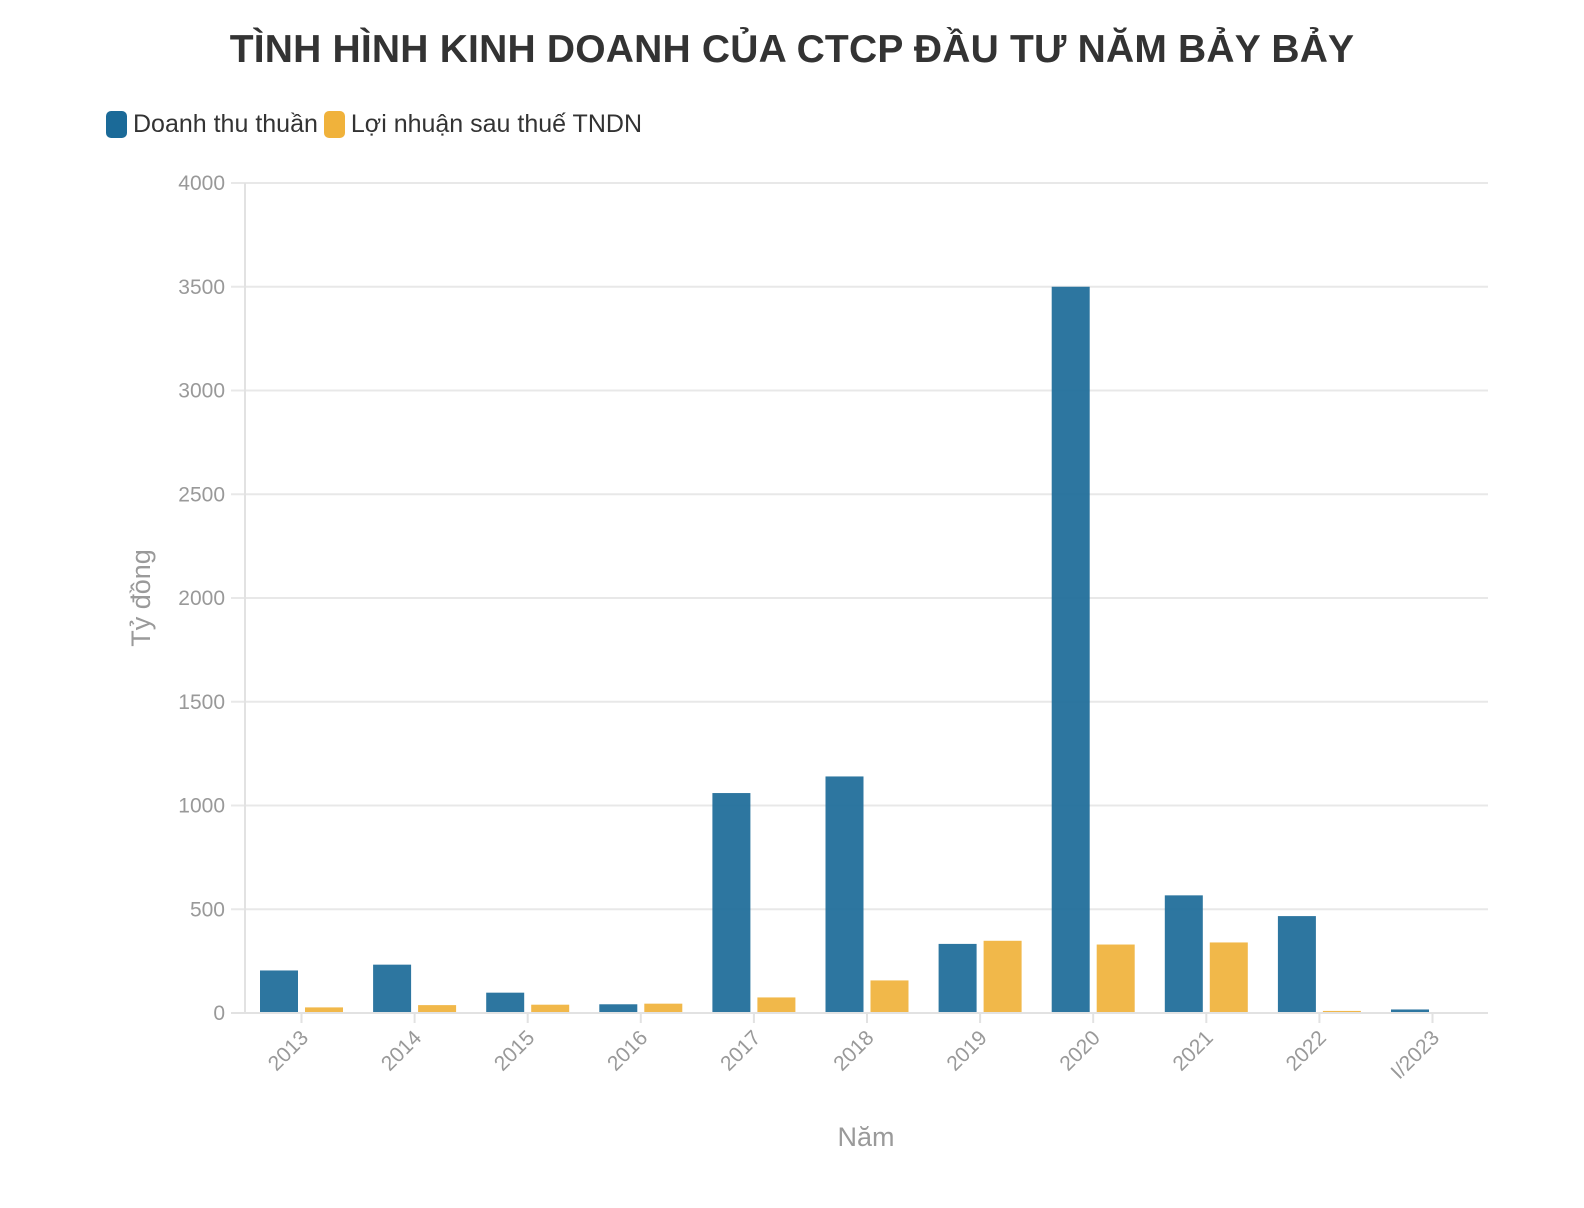  I want to click on bar-revenue-2017, so click(731, 903).